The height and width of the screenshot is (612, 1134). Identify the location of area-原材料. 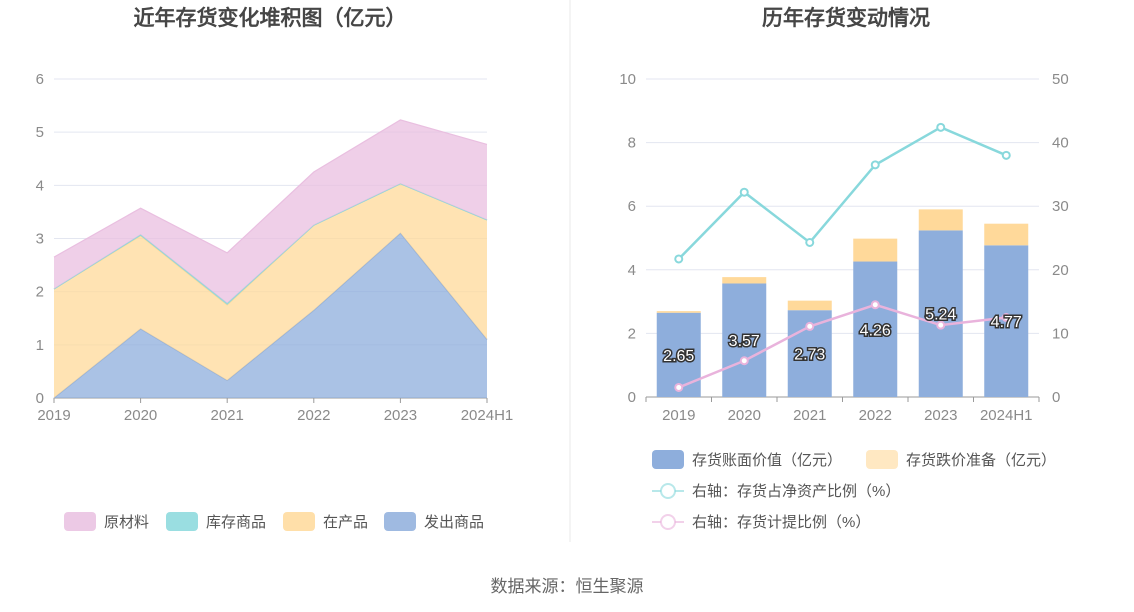
(270, 211).